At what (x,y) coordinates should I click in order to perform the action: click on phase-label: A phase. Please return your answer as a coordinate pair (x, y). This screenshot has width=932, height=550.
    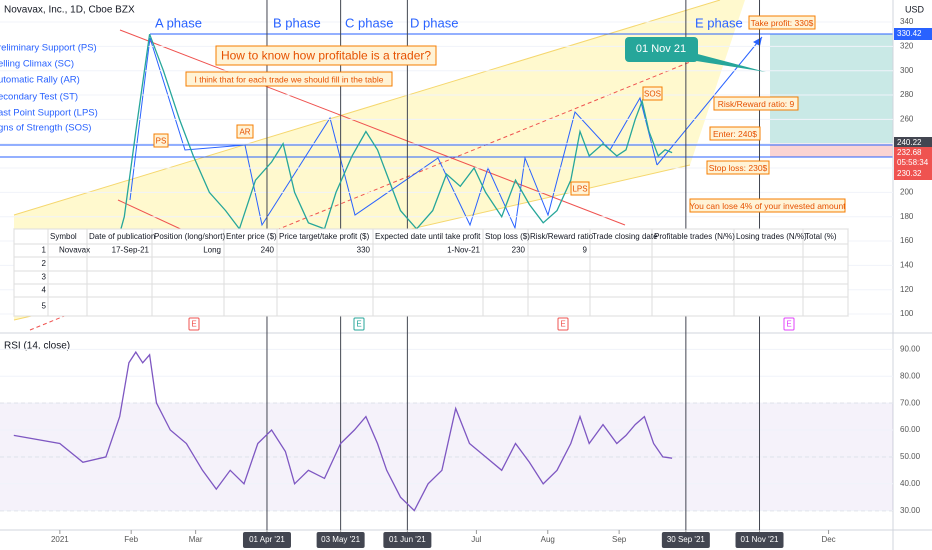
    Looking at the image, I should click on (178, 22).